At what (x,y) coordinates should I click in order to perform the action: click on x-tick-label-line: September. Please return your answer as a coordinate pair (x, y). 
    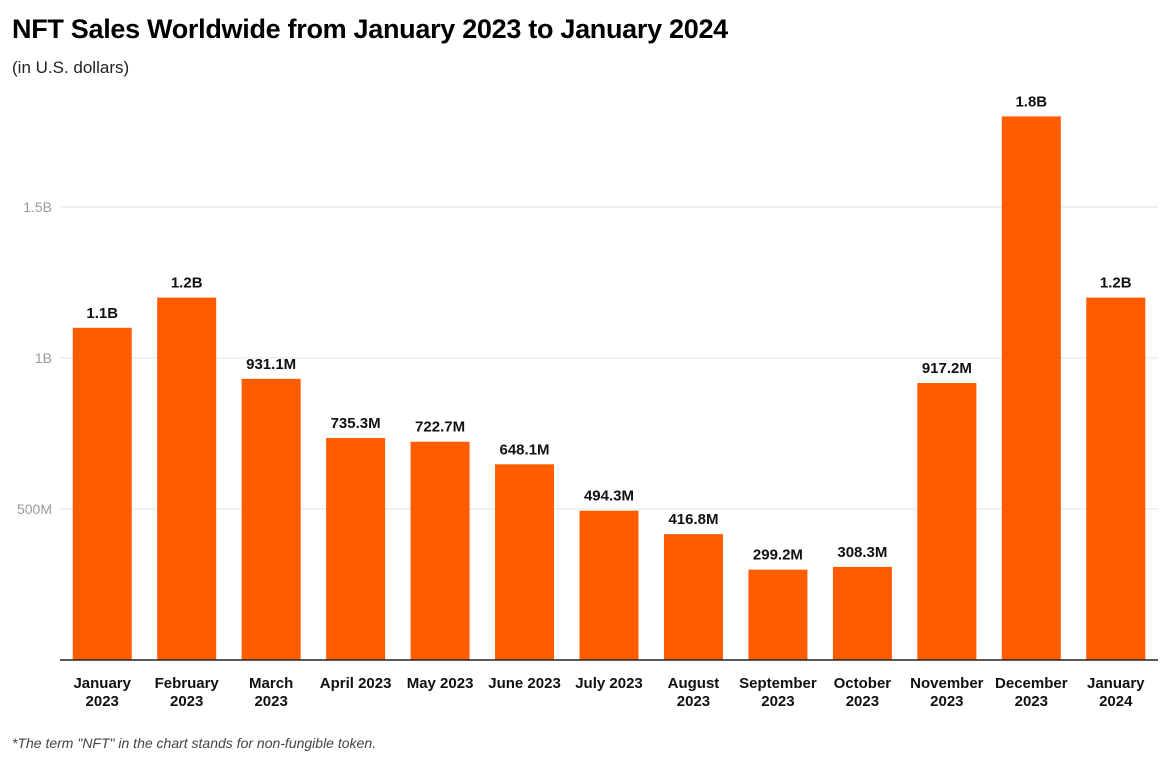
    Looking at the image, I should click on (778, 683).